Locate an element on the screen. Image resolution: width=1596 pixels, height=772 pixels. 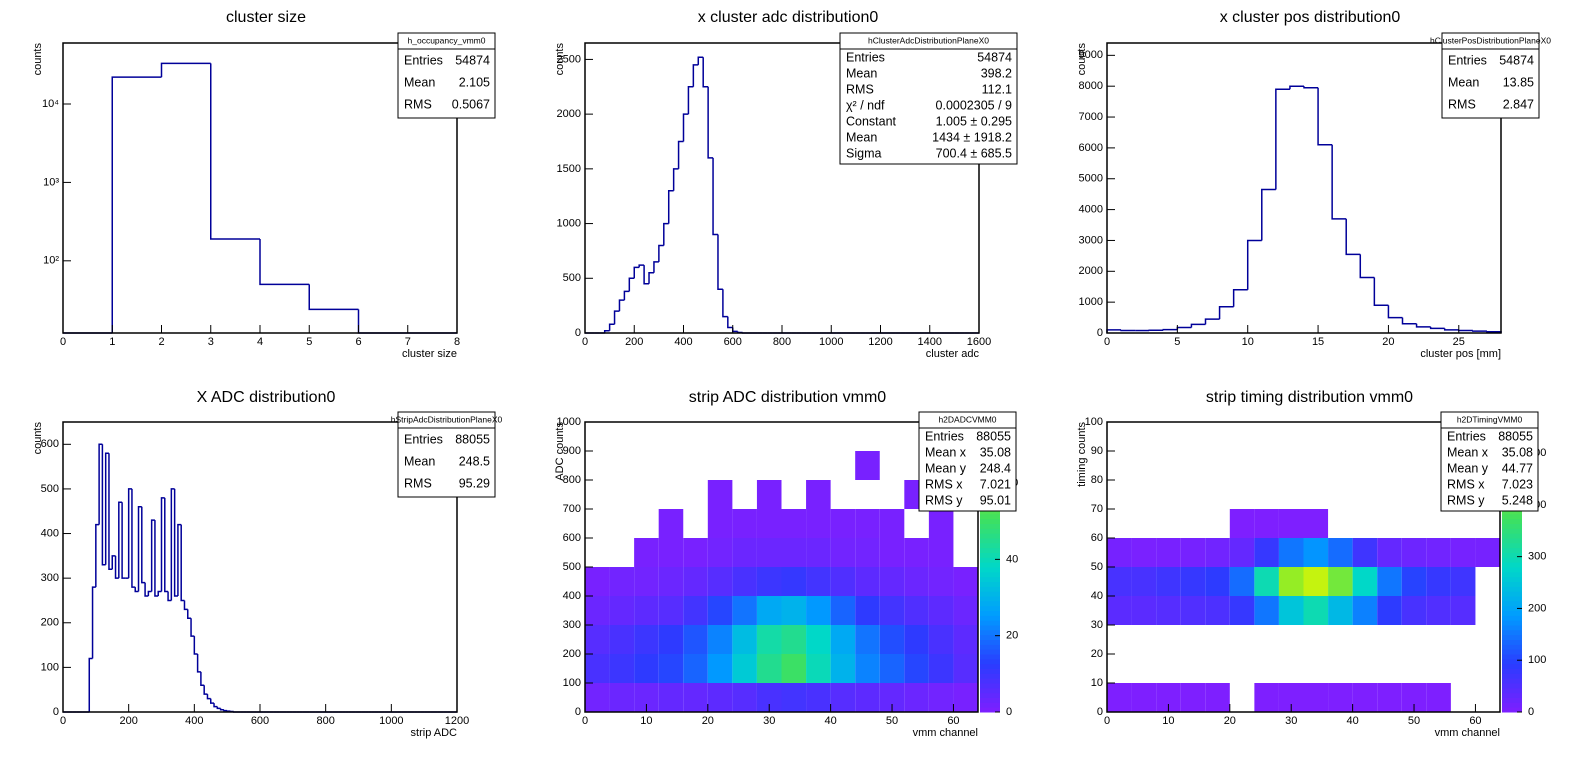
y-tick-label: 100 is located at coordinates (1094, 422).